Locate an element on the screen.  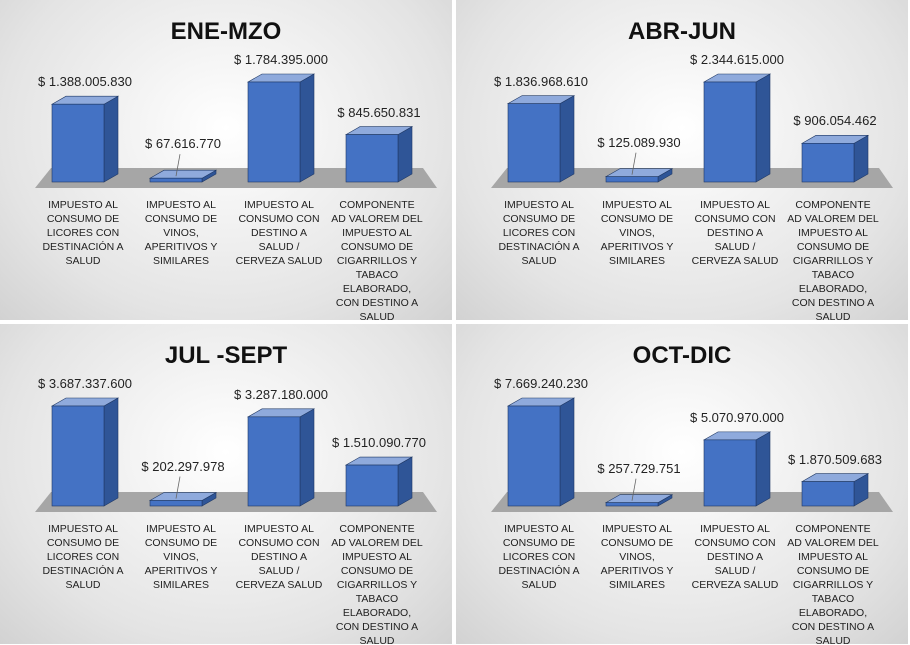
value-label: $ 906.054.462 is located at coordinates (835, 121).